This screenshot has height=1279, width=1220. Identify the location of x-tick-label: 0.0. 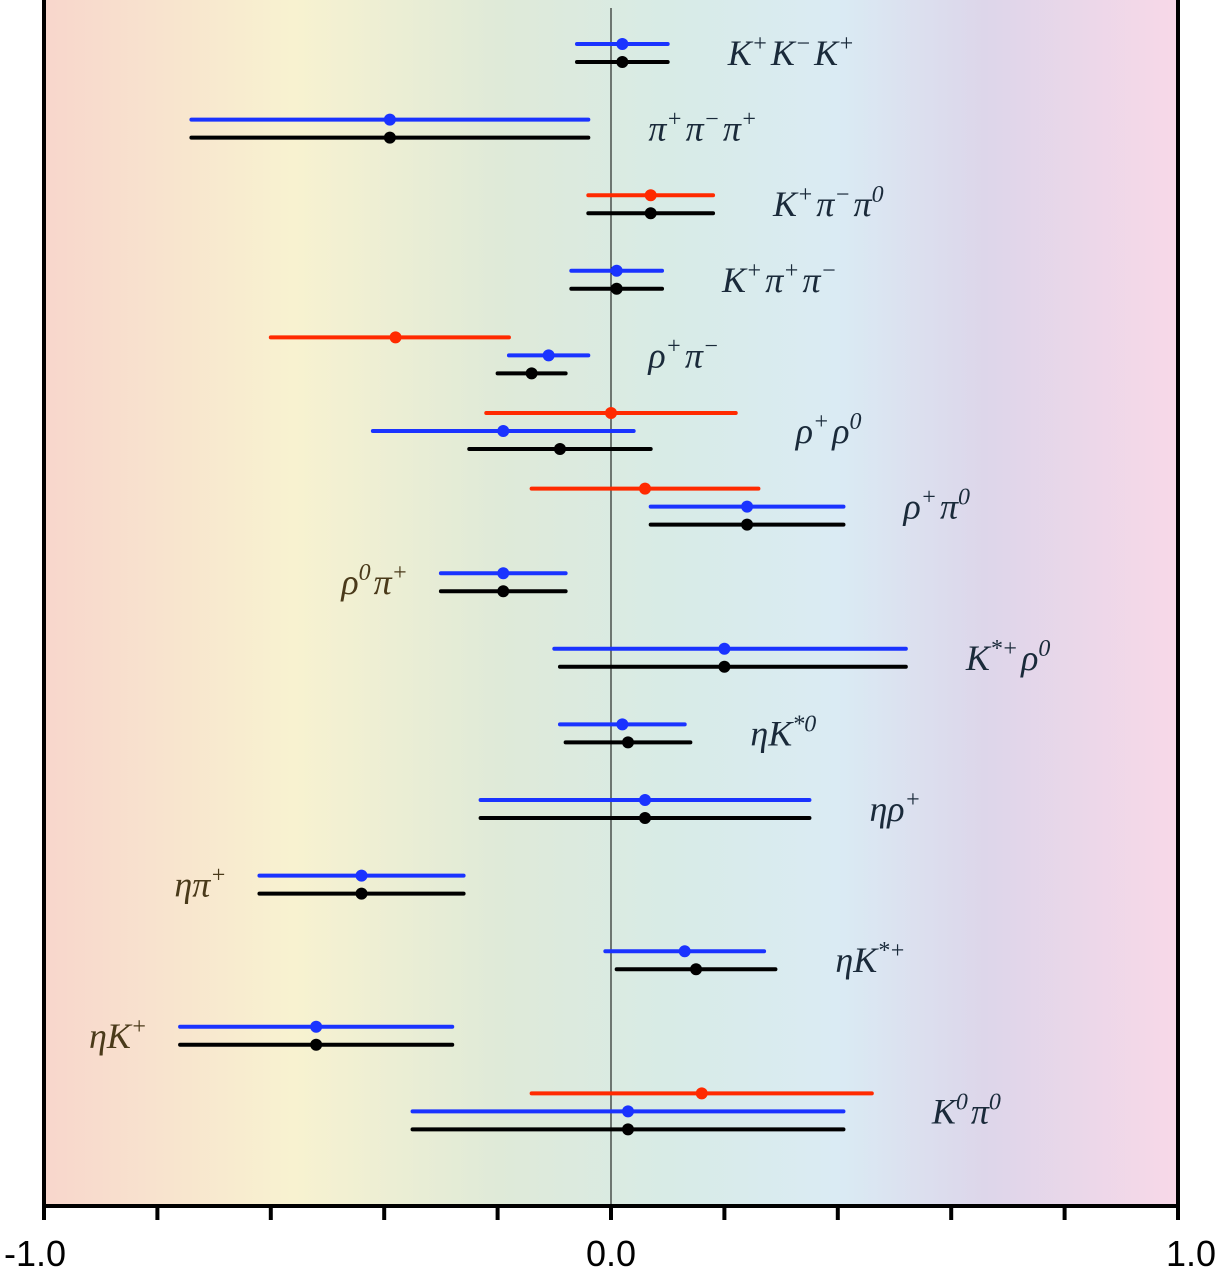
(611, 1253).